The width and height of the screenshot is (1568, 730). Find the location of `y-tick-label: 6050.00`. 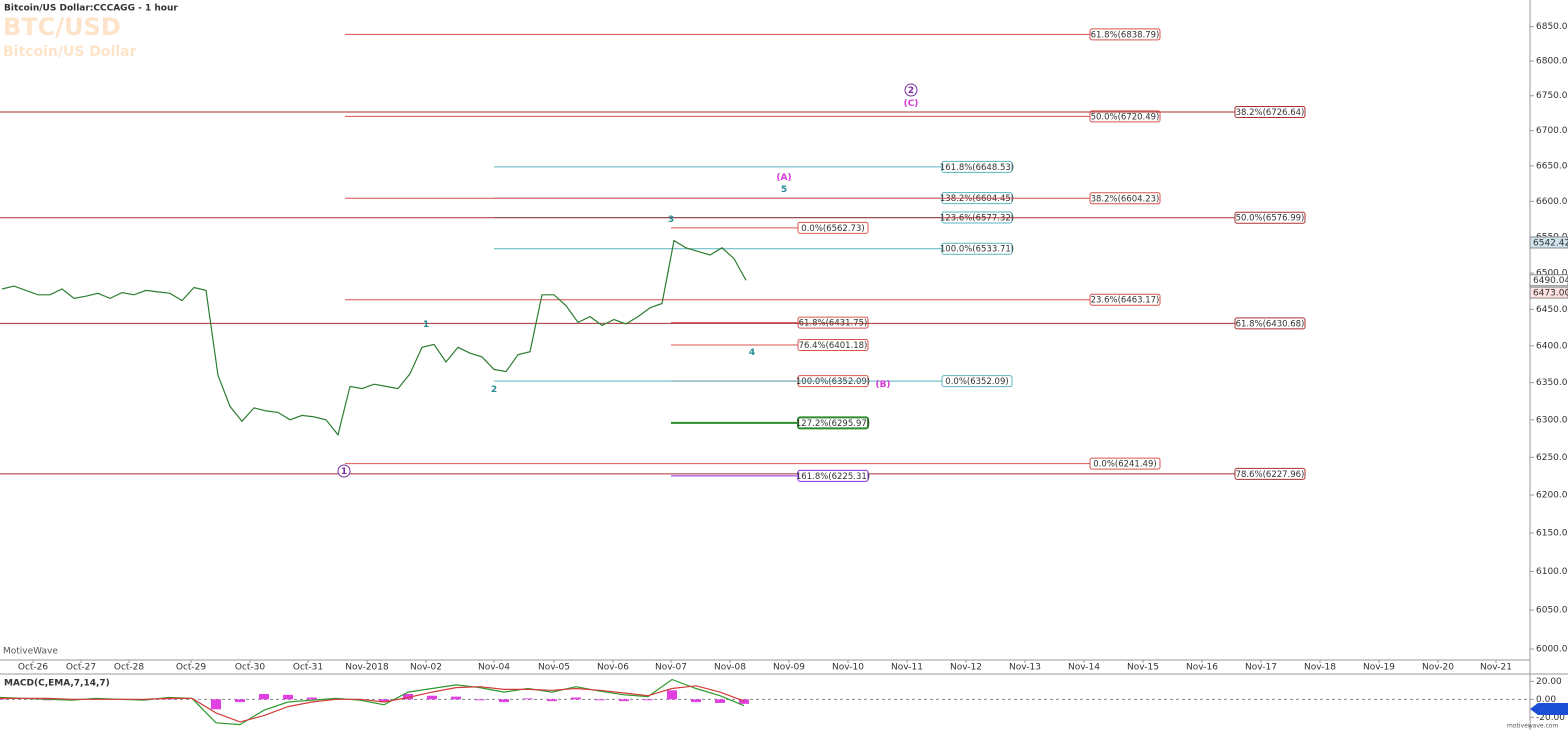

y-tick-label: 6050.00 is located at coordinates (1552, 611).